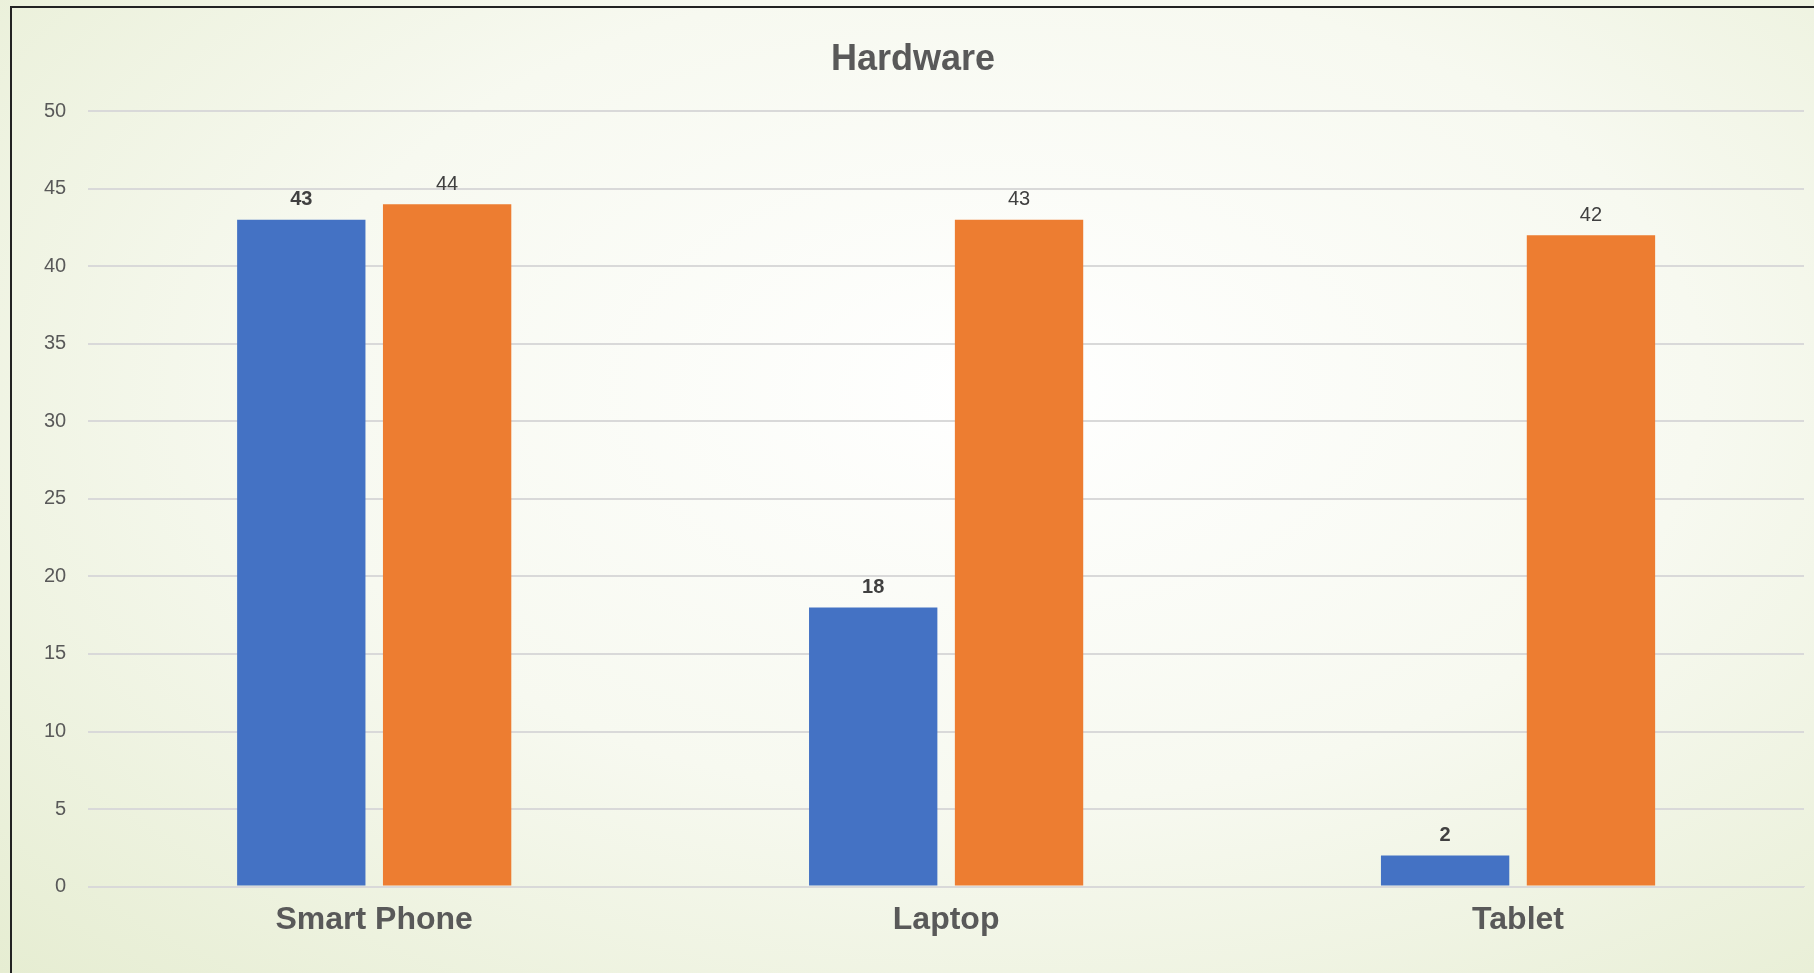 This screenshot has width=1814, height=973. Describe the element at coordinates (946, 917) in the screenshot. I see `x-tick-label: Laptop` at that location.